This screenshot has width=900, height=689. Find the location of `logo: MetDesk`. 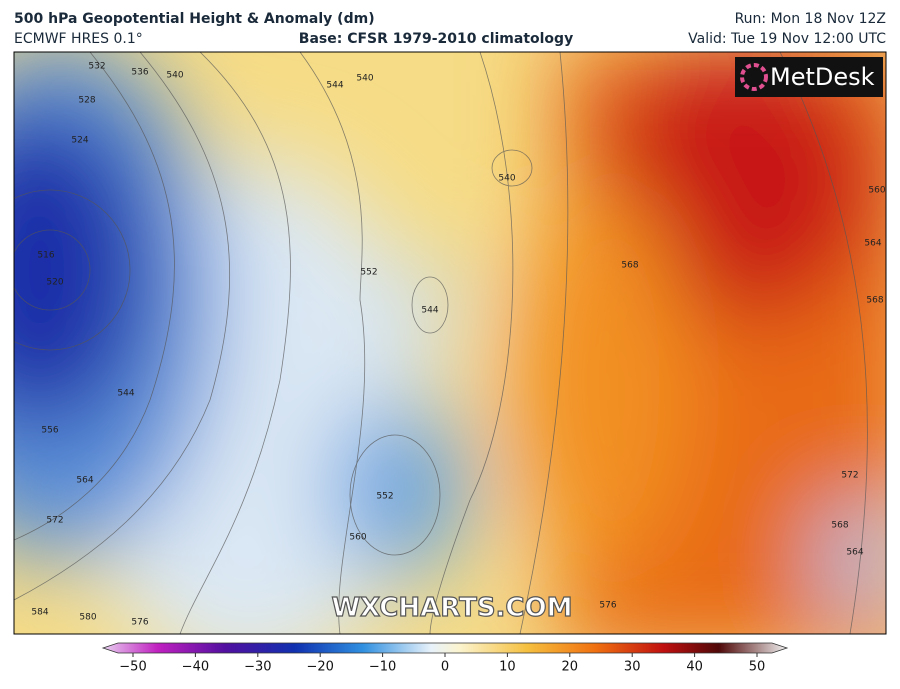

logo: MetDesk is located at coordinates (809, 77).